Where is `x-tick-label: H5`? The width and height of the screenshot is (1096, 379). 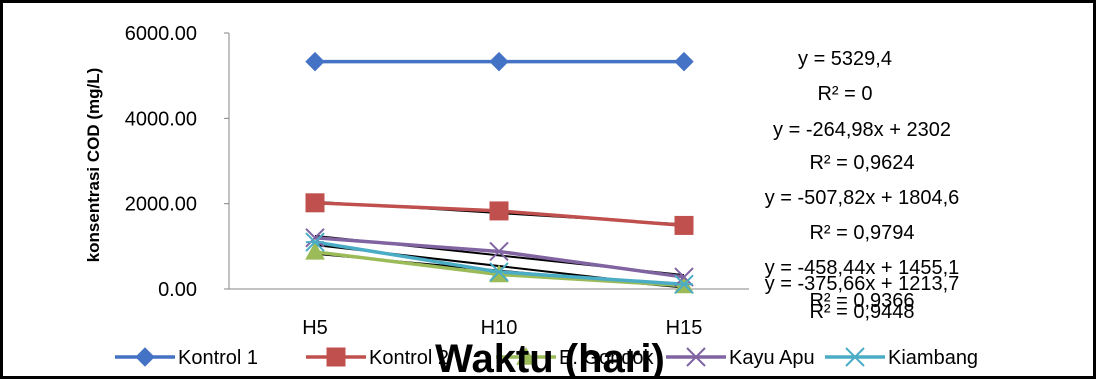 x-tick-label: H5 is located at coordinates (315, 328).